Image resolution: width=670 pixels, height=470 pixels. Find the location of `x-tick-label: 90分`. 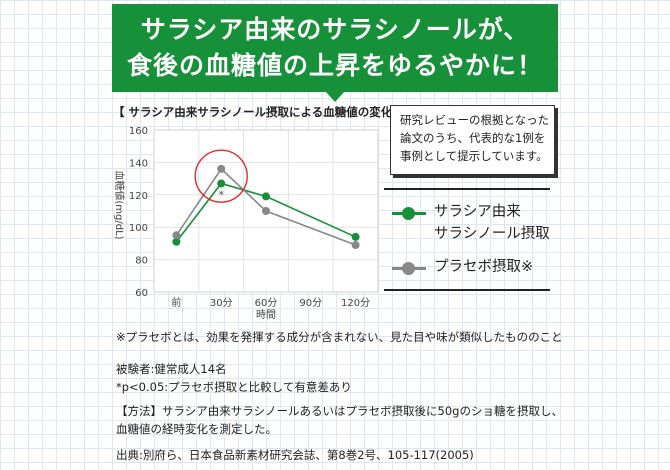

x-tick-label: 90分 is located at coordinates (310, 303).